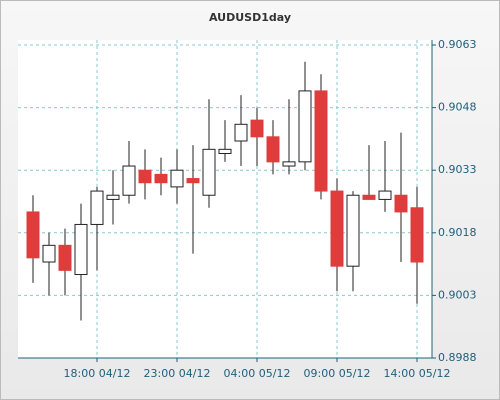 The width and height of the screenshot is (500, 400). What do you see at coordinates (457, 294) in the screenshot?
I see `y-tick-label: 0.9003` at bounding box center [457, 294].